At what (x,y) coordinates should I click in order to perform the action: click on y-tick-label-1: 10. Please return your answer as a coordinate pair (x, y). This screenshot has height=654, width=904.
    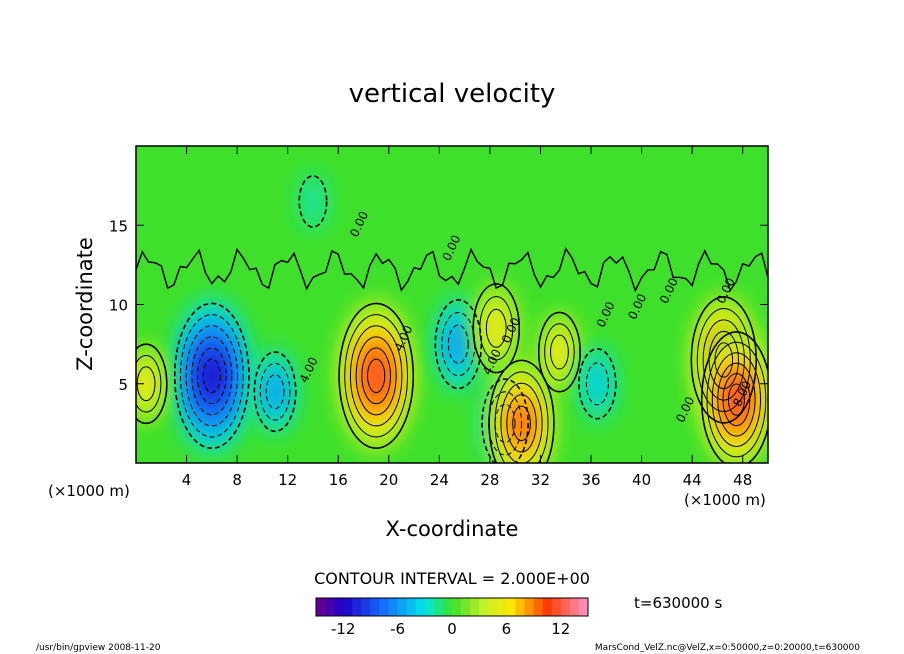
    Looking at the image, I should click on (118, 306).